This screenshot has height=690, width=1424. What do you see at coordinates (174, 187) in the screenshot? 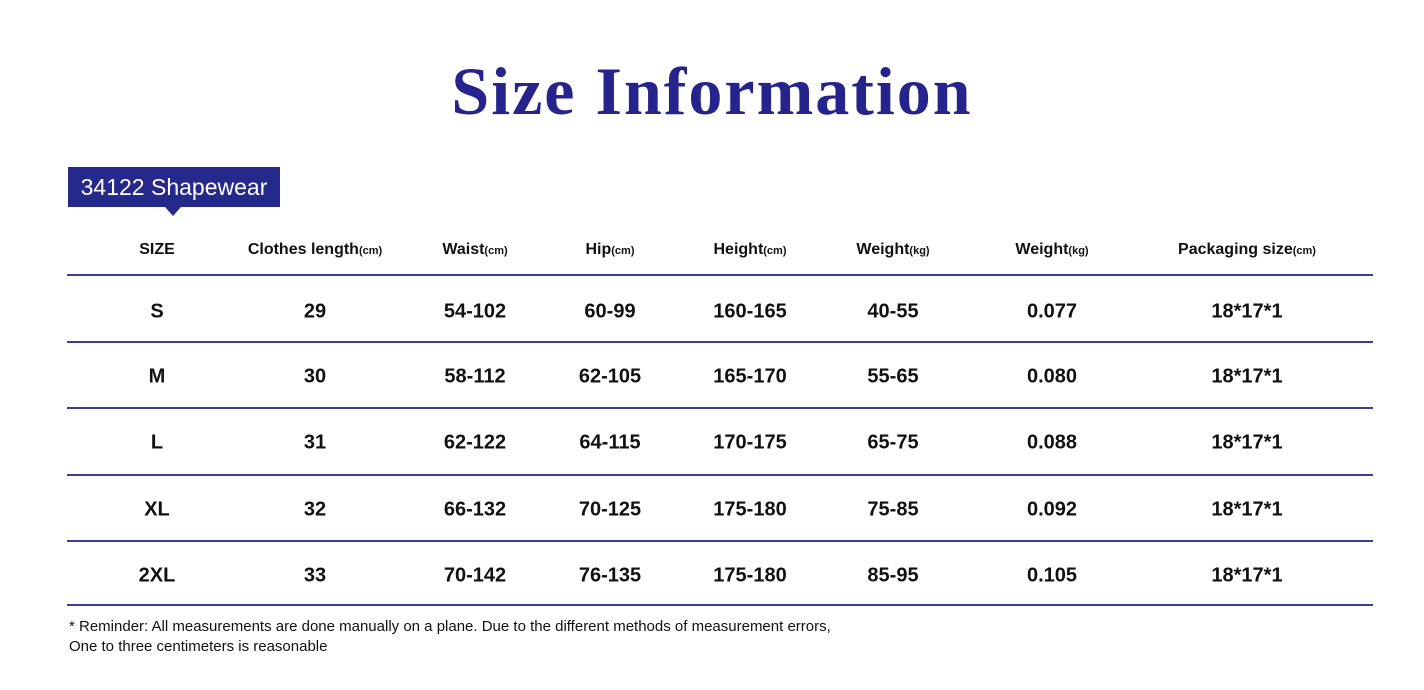
I see `product-tag: 34122 Shapewear` at bounding box center [174, 187].